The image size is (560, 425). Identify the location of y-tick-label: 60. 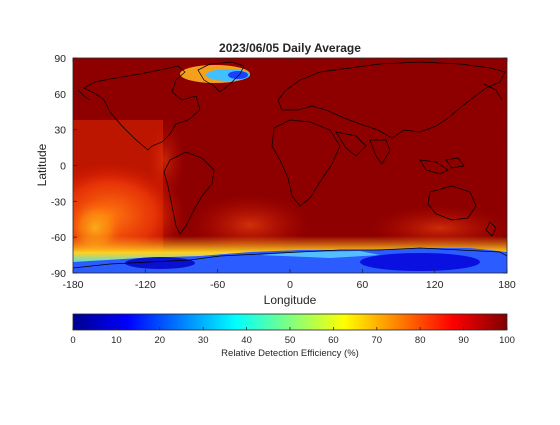
(60, 95).